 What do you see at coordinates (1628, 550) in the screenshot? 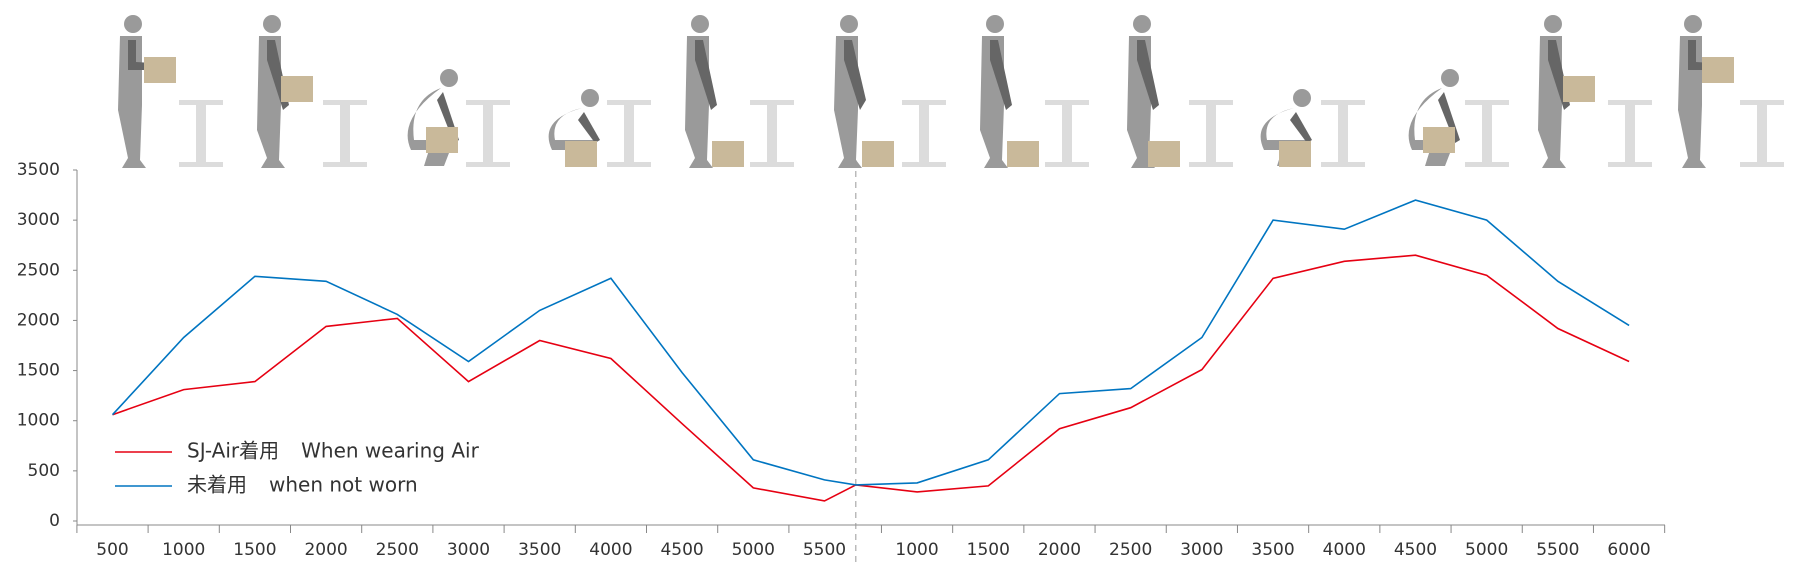
I see `x-tick-label: 6000` at bounding box center [1628, 550].